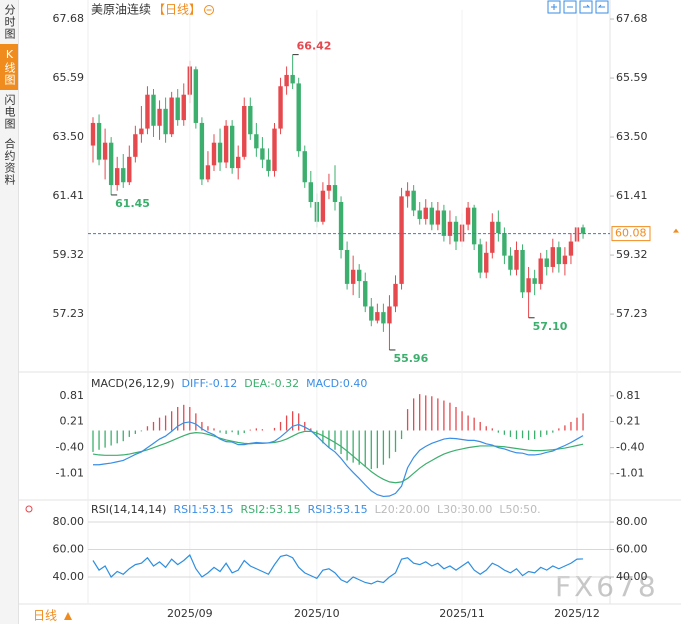  I want to click on tab: 合约资料, so click(9, 162).